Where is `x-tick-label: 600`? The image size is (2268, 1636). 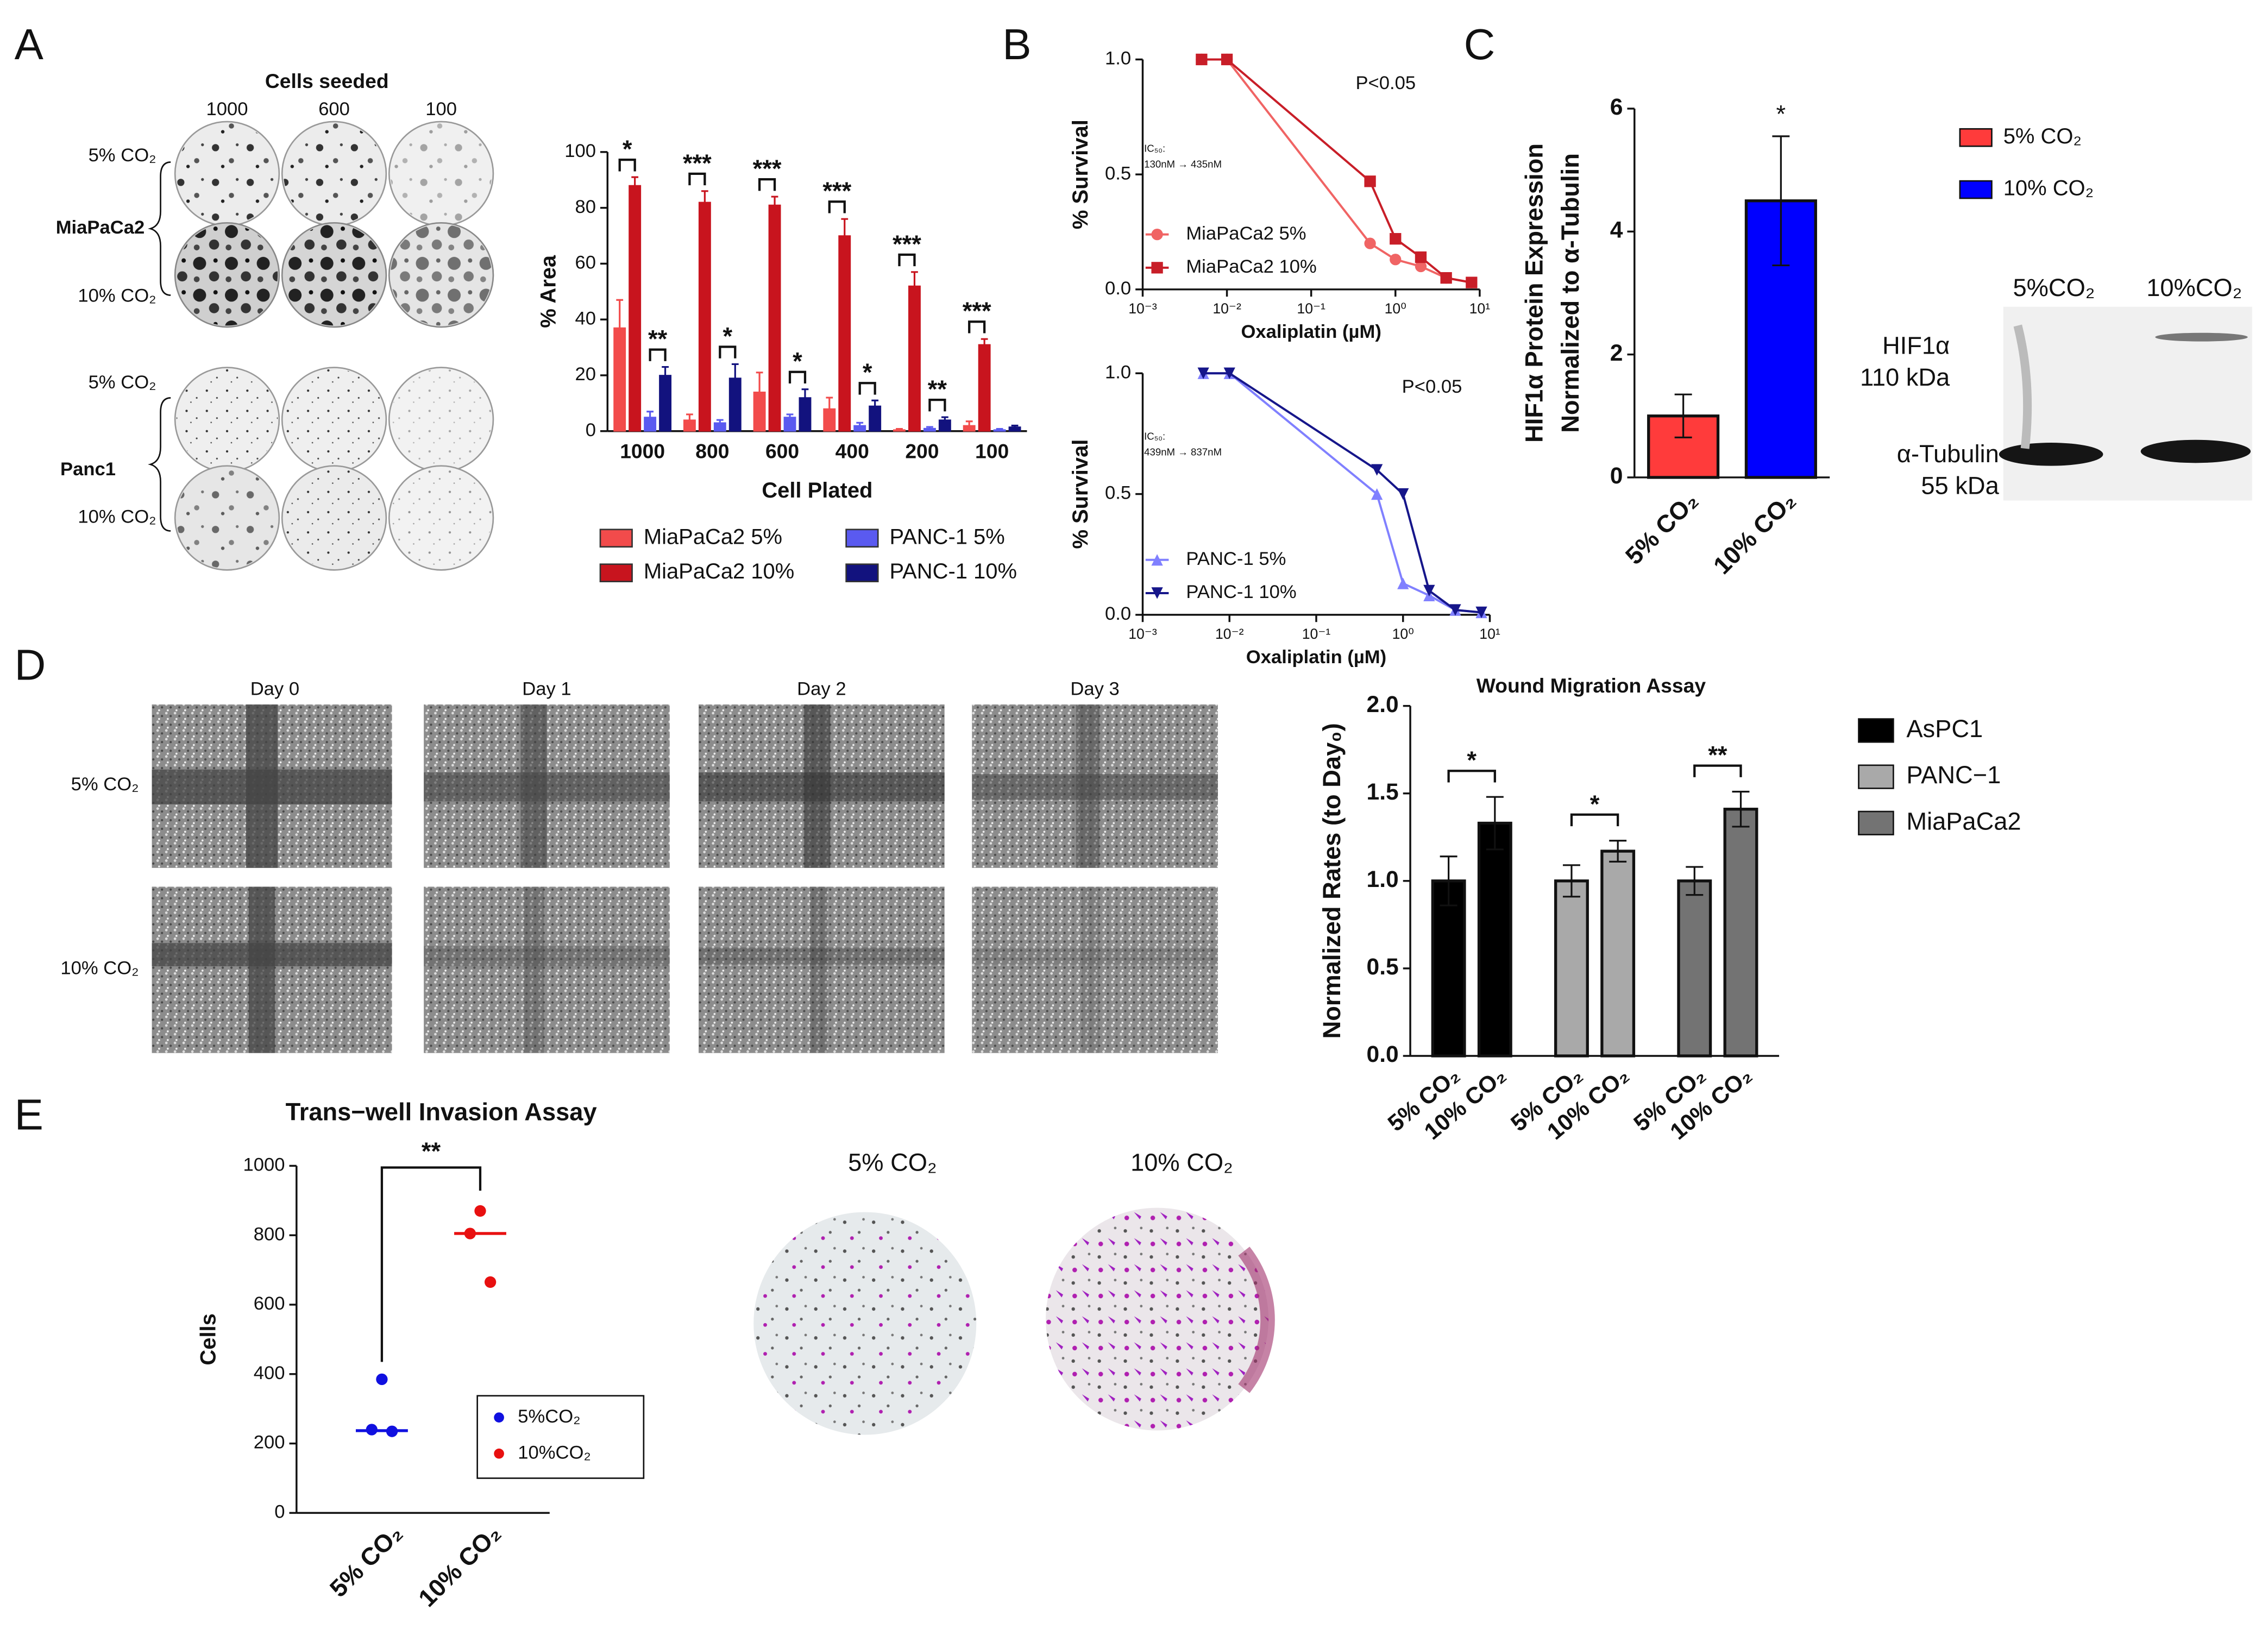
x-tick-label: 600 is located at coordinates (782, 451).